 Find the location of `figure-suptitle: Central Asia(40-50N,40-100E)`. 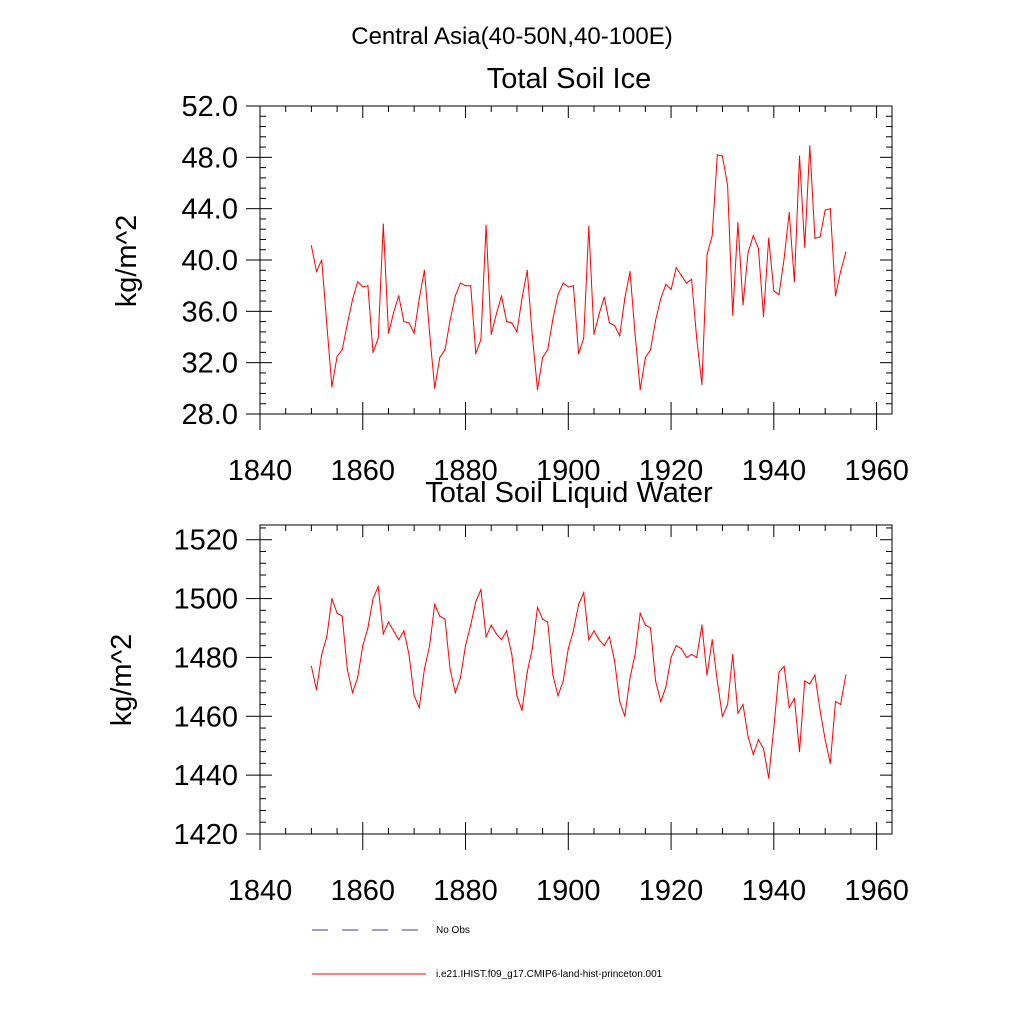

figure-suptitle: Central Asia(40-50N,40-100E) is located at coordinates (512, 36).